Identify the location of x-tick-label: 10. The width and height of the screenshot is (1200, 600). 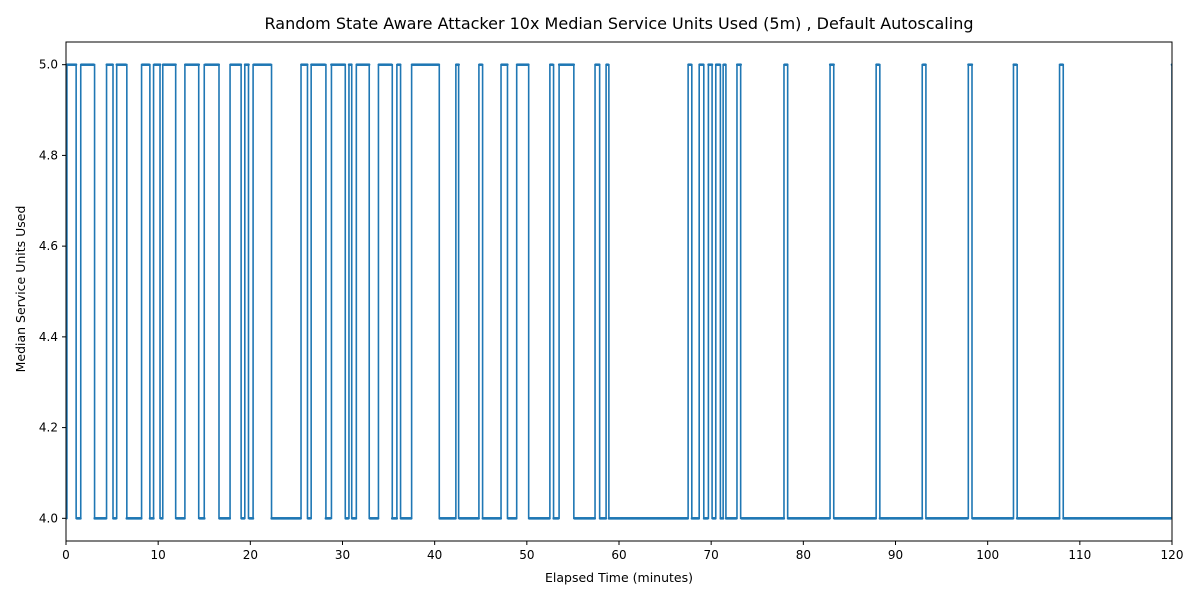
(158, 555).